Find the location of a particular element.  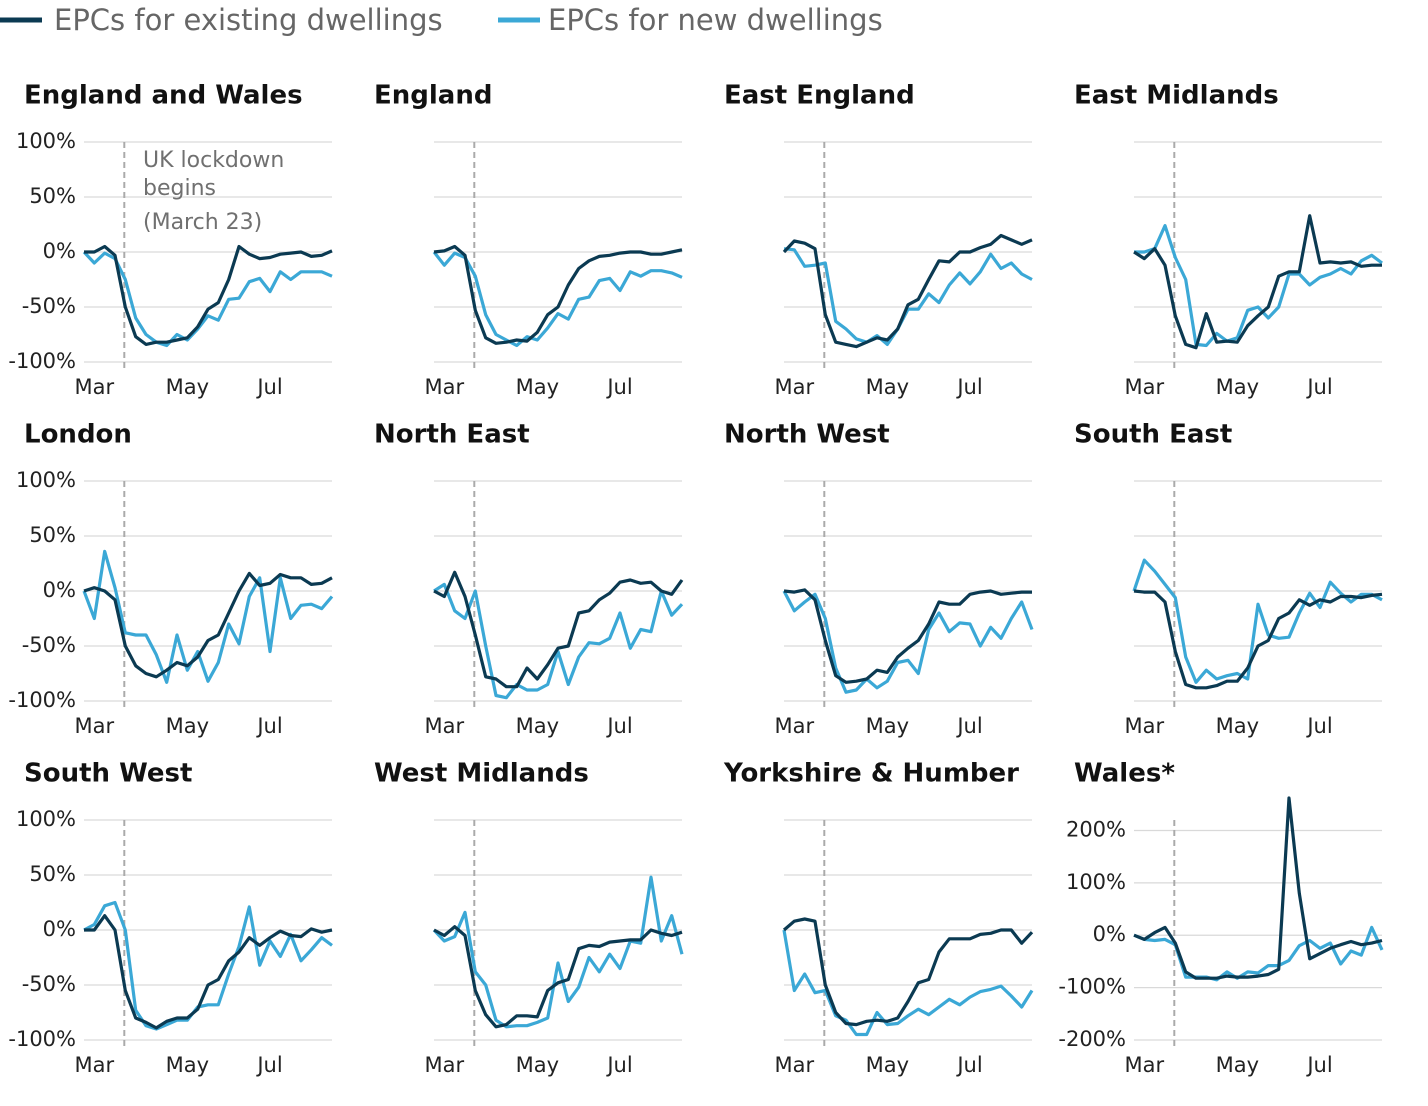

panel-title: North West is located at coordinates (807, 435).